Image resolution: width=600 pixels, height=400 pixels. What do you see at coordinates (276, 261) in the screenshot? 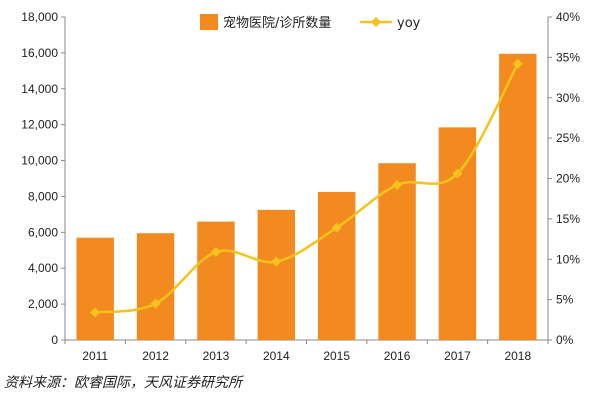
I see `yoy-point-2014` at bounding box center [276, 261].